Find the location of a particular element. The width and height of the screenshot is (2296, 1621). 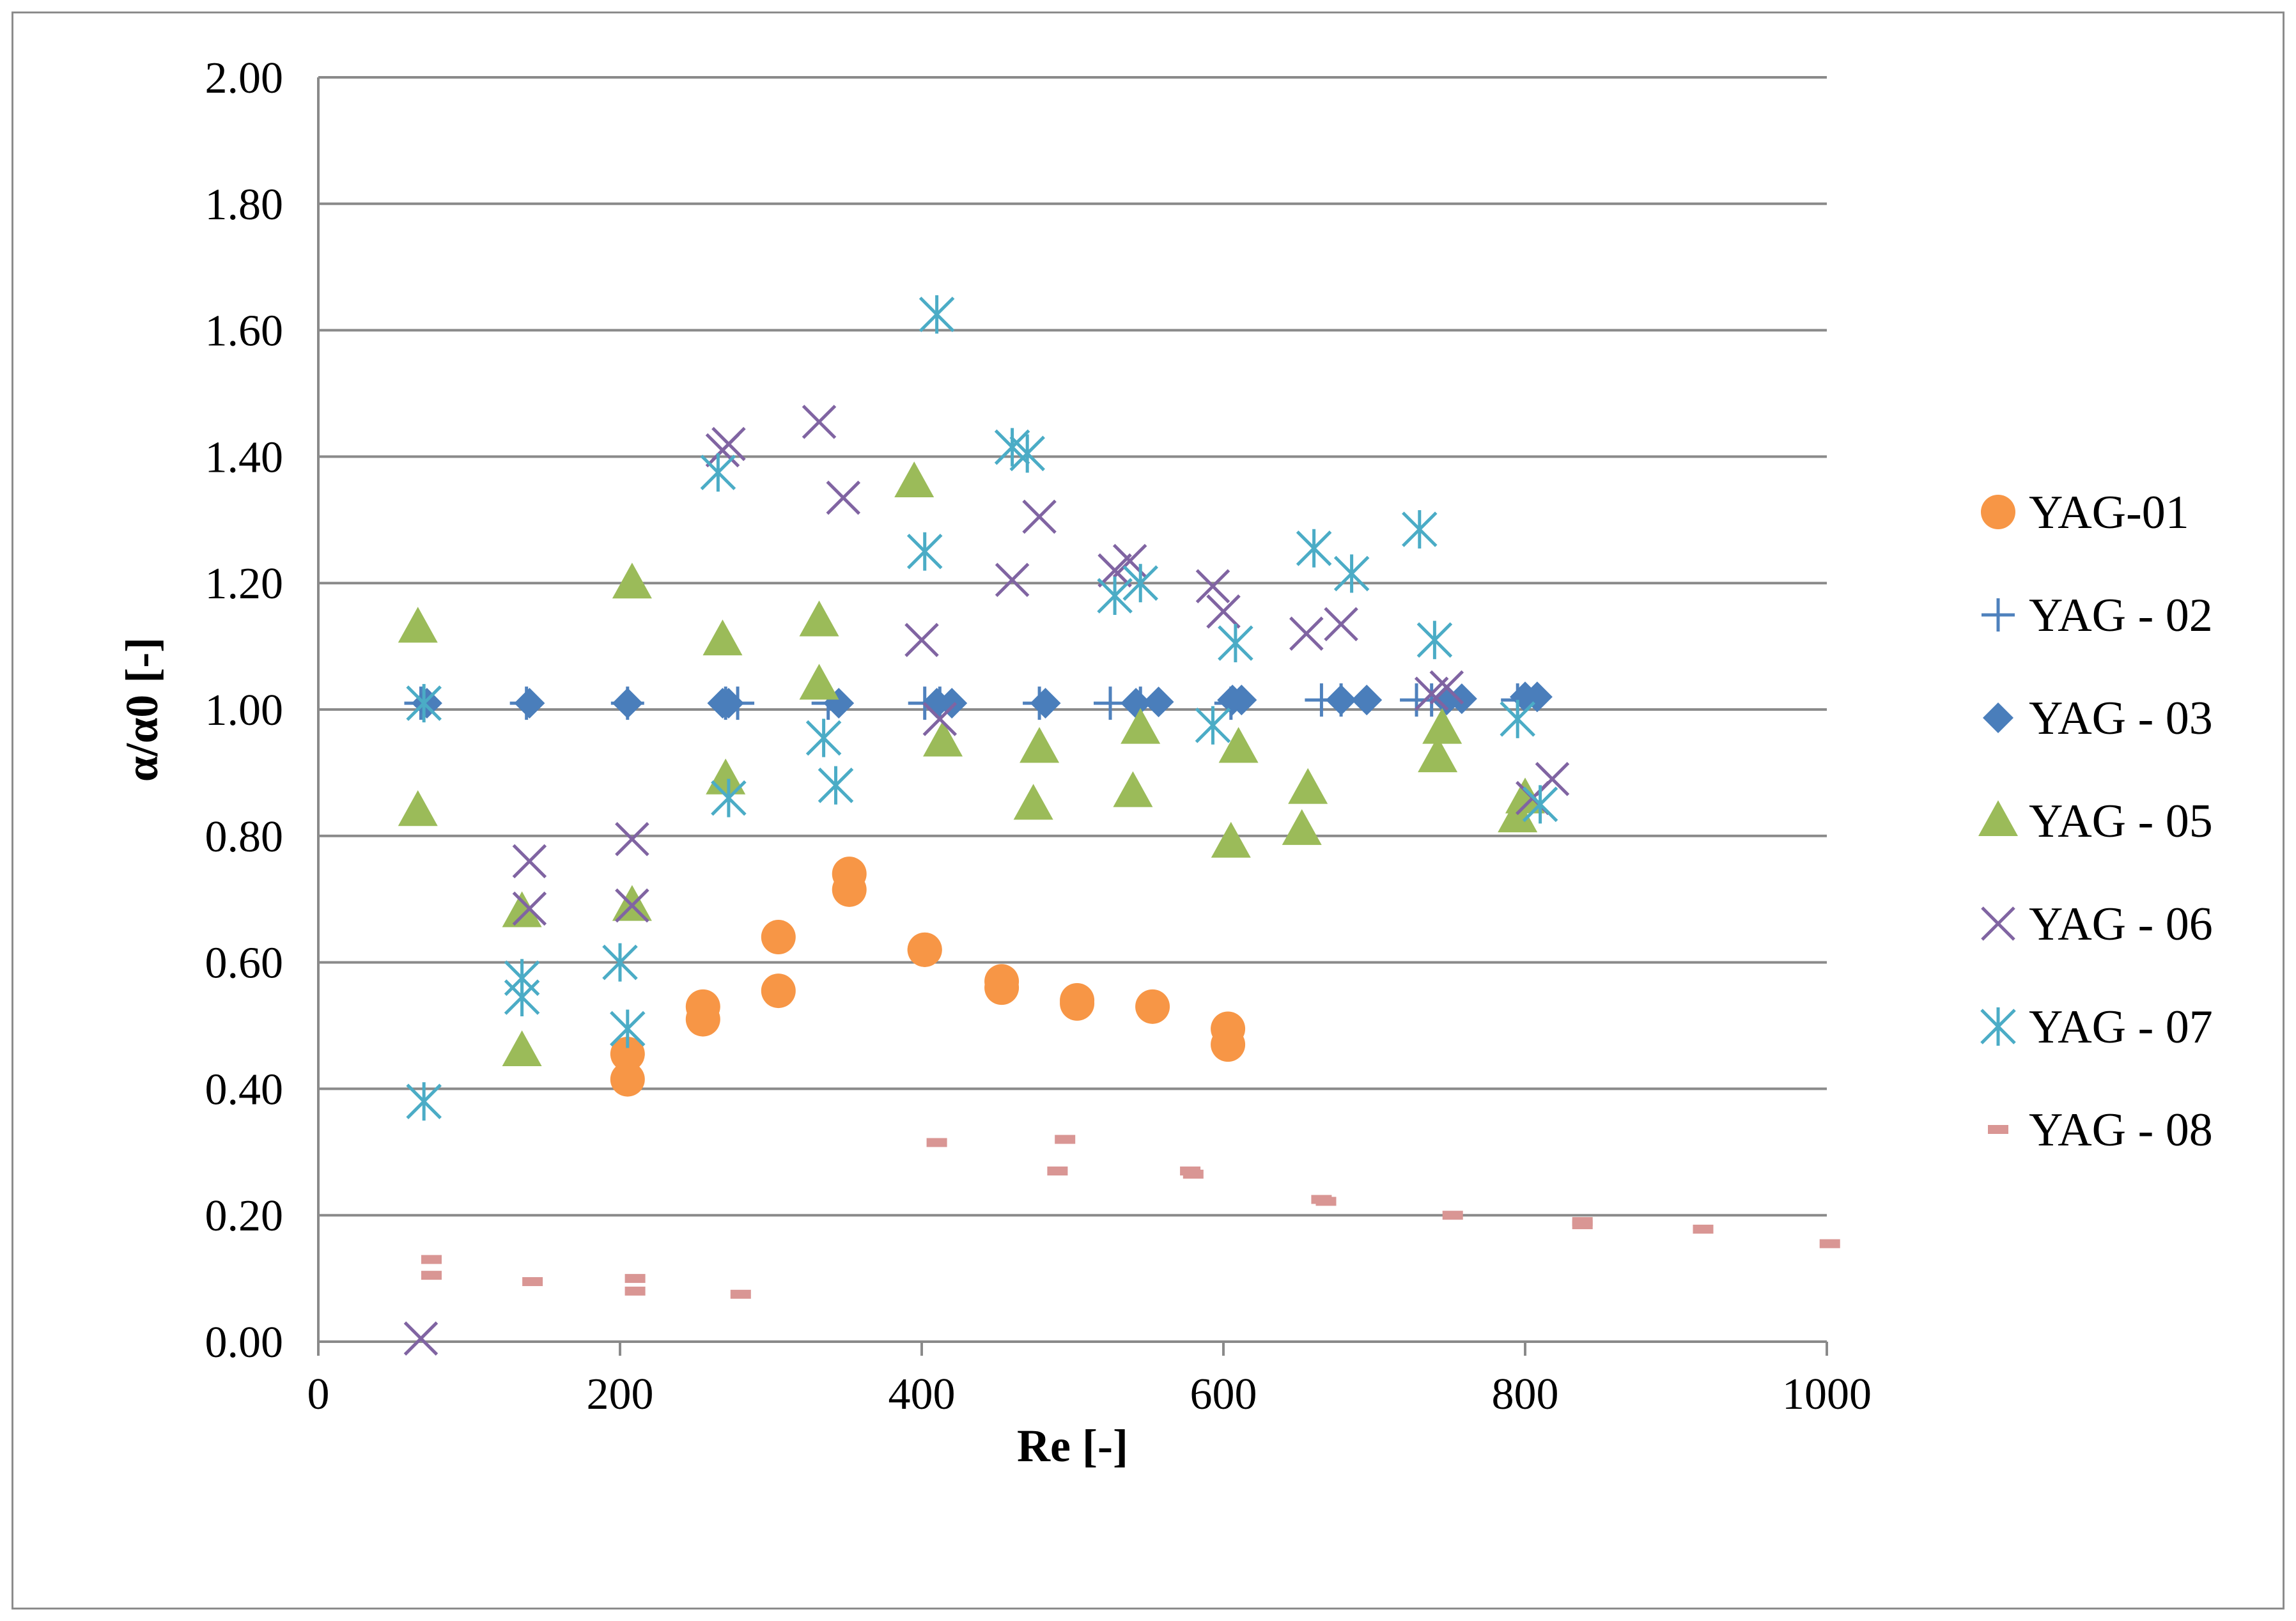

x-tick-label: 200 is located at coordinates (620, 1395).